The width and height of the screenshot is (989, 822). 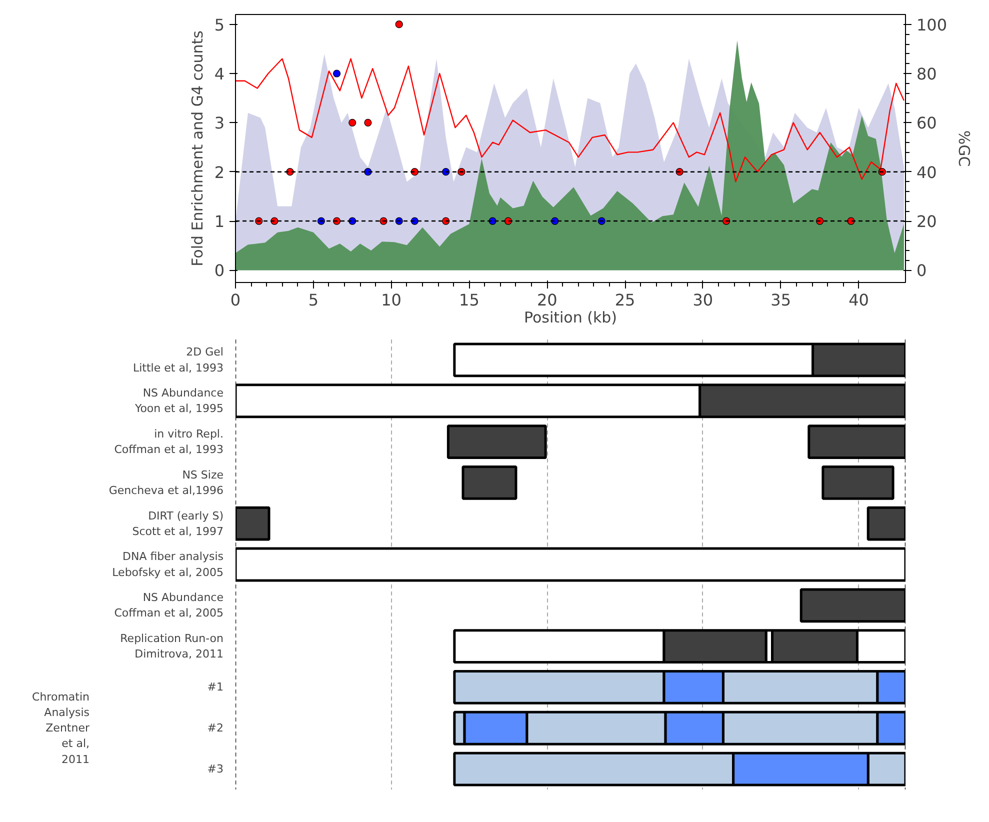 What do you see at coordinates (215, 769) in the screenshot?
I see `y-tick-label: #3` at bounding box center [215, 769].